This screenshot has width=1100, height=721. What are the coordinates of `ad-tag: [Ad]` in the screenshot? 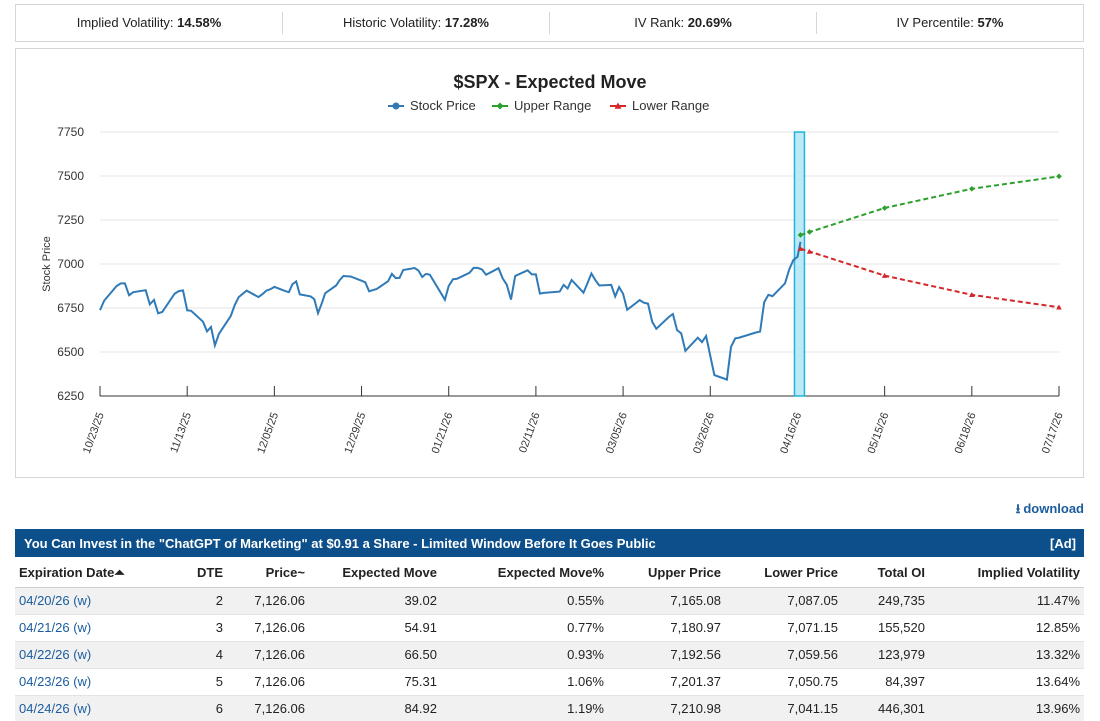 It's located at (1063, 543).